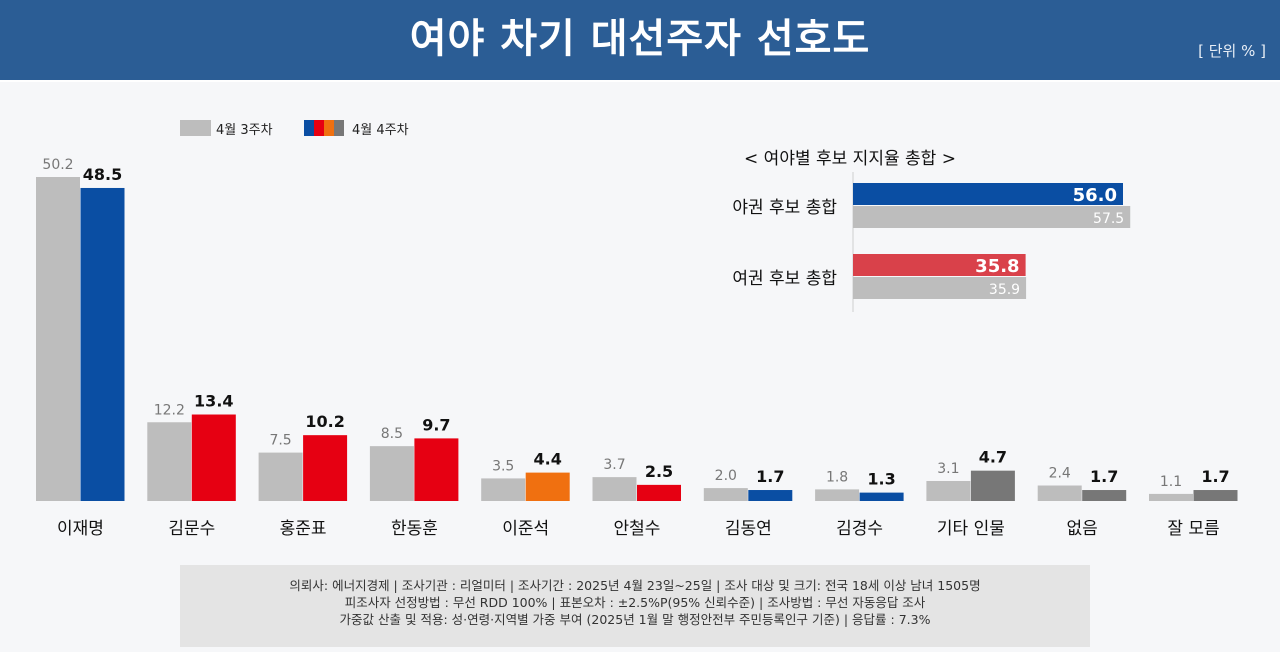 Image resolution: width=1280 pixels, height=652 pixels. Describe the element at coordinates (324, 421) in the screenshot. I see `value-label-cur-2: 10.2` at that location.